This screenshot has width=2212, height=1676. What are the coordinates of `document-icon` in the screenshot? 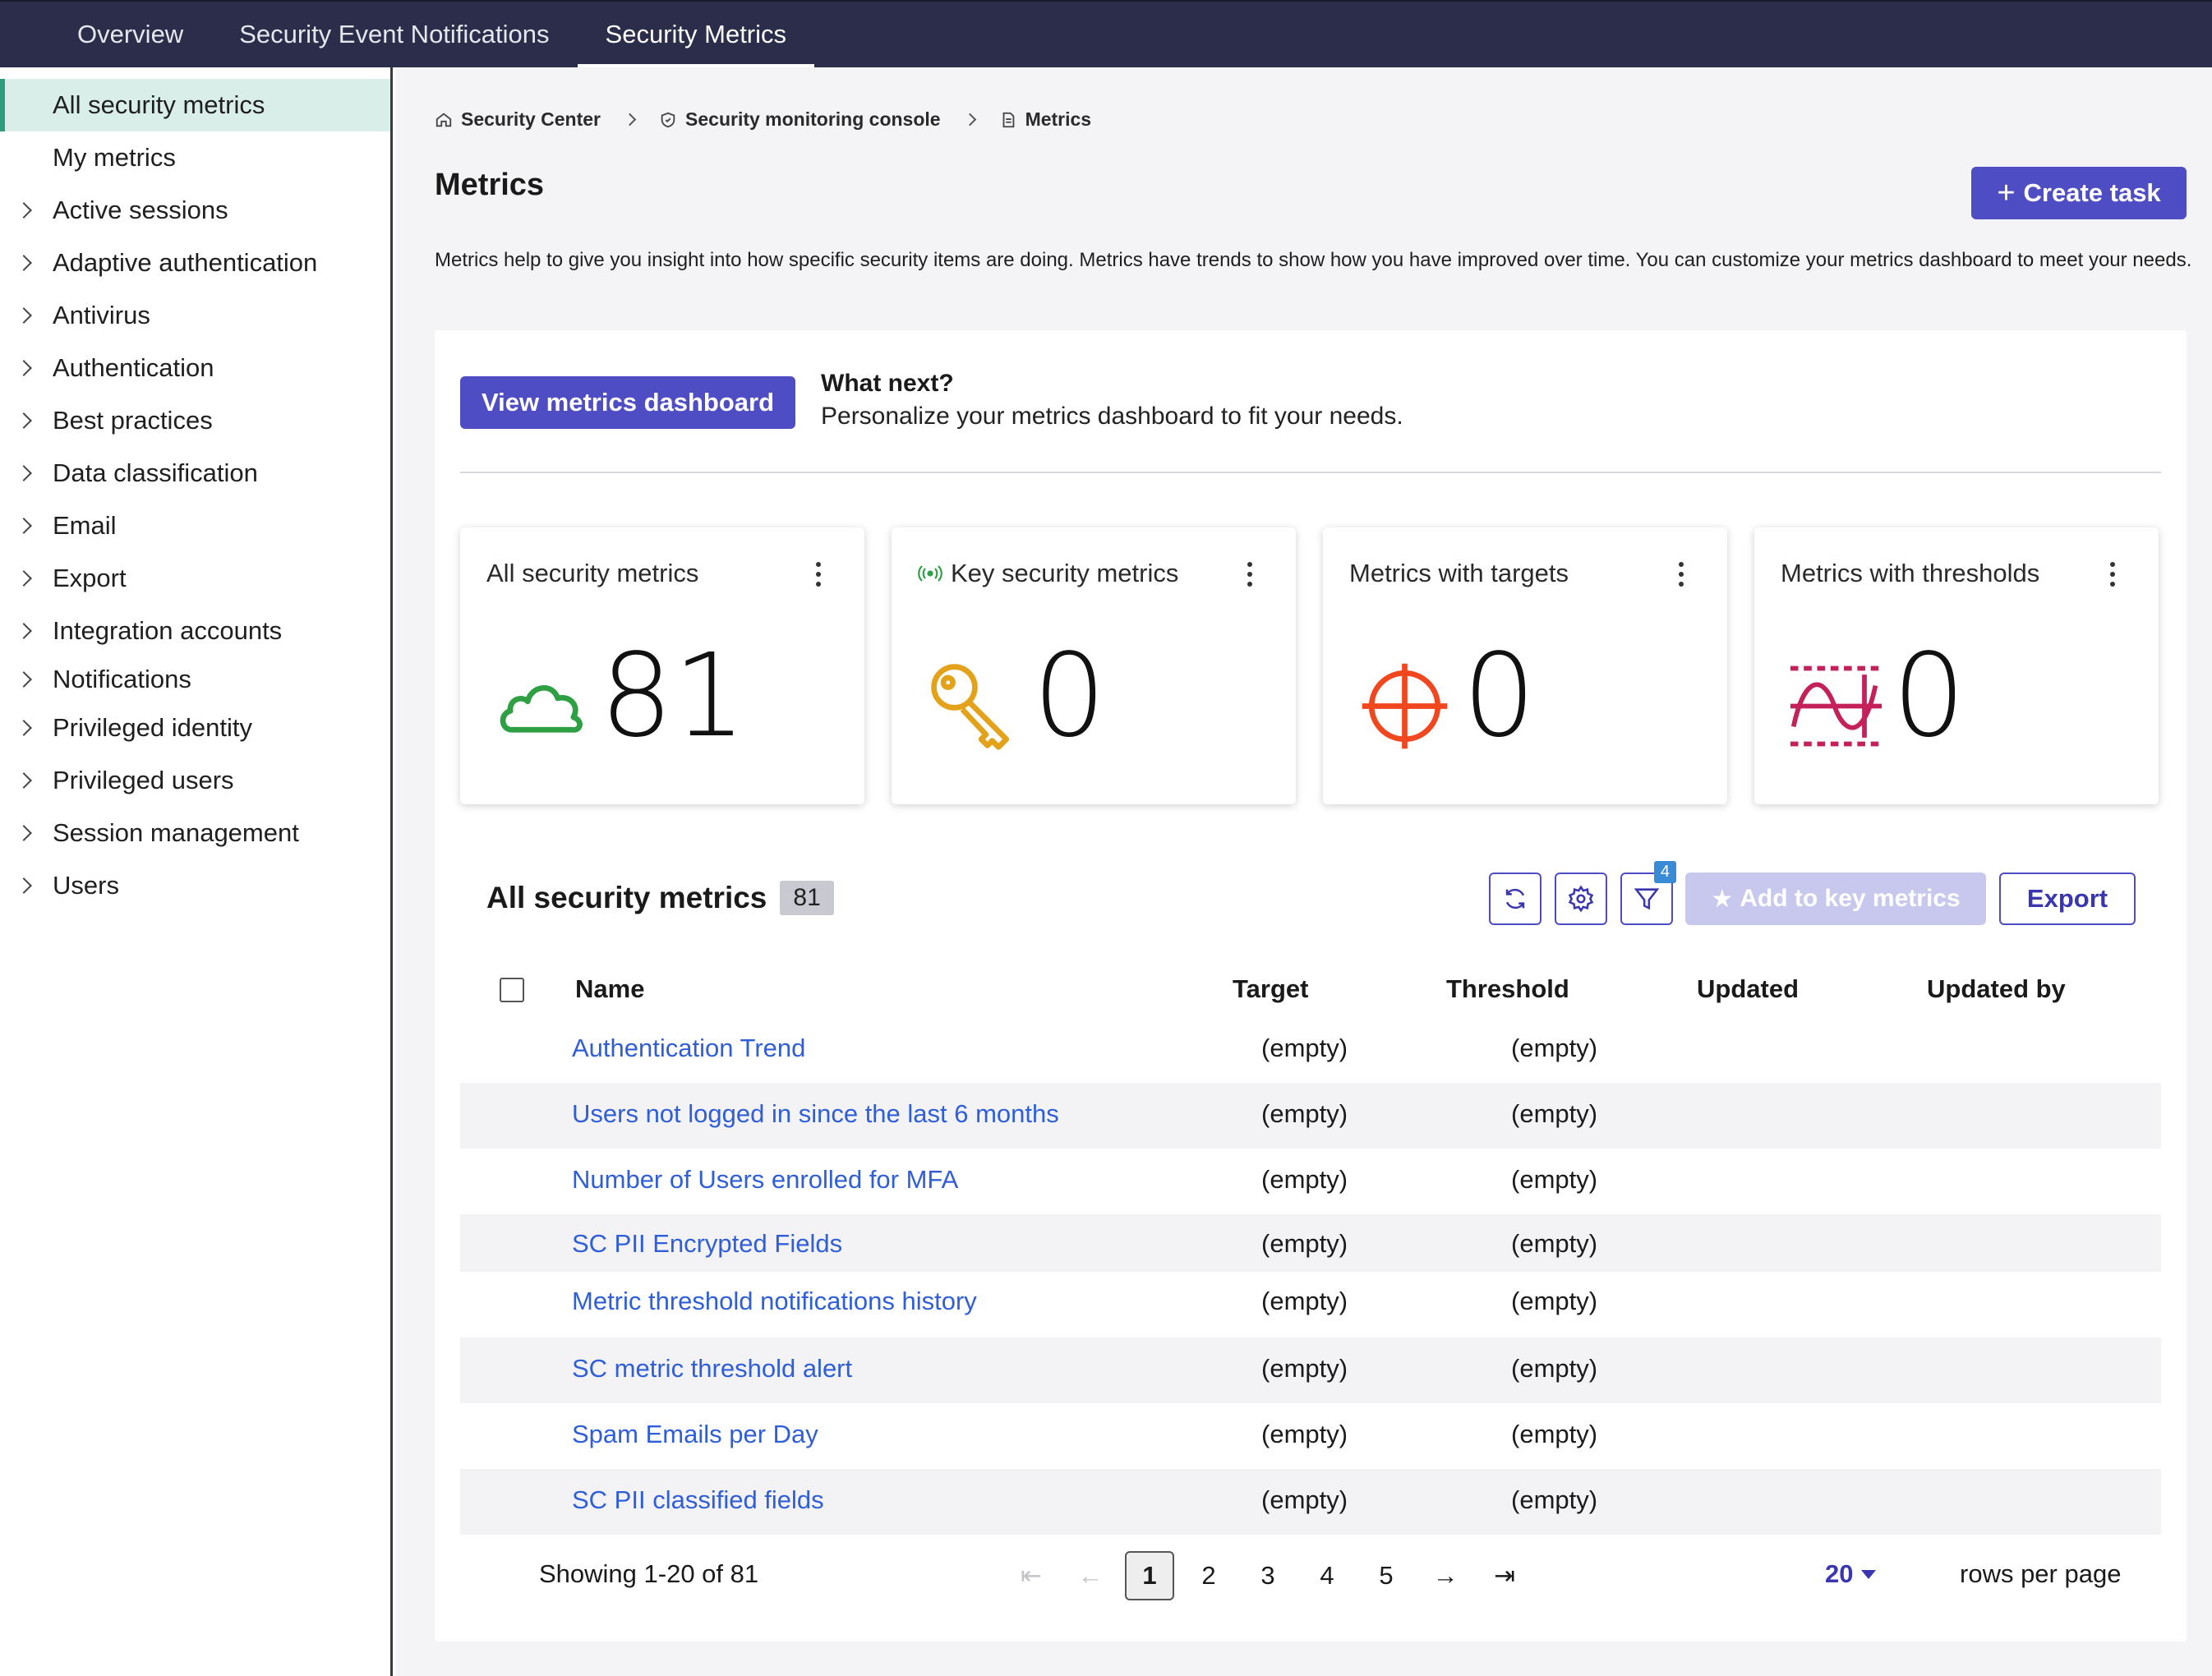 It's located at (1008, 119).